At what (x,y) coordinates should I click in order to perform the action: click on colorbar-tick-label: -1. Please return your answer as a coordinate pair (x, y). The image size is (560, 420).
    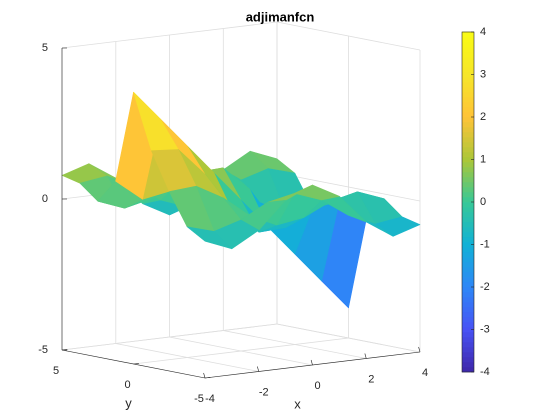
    Looking at the image, I should click on (485, 244).